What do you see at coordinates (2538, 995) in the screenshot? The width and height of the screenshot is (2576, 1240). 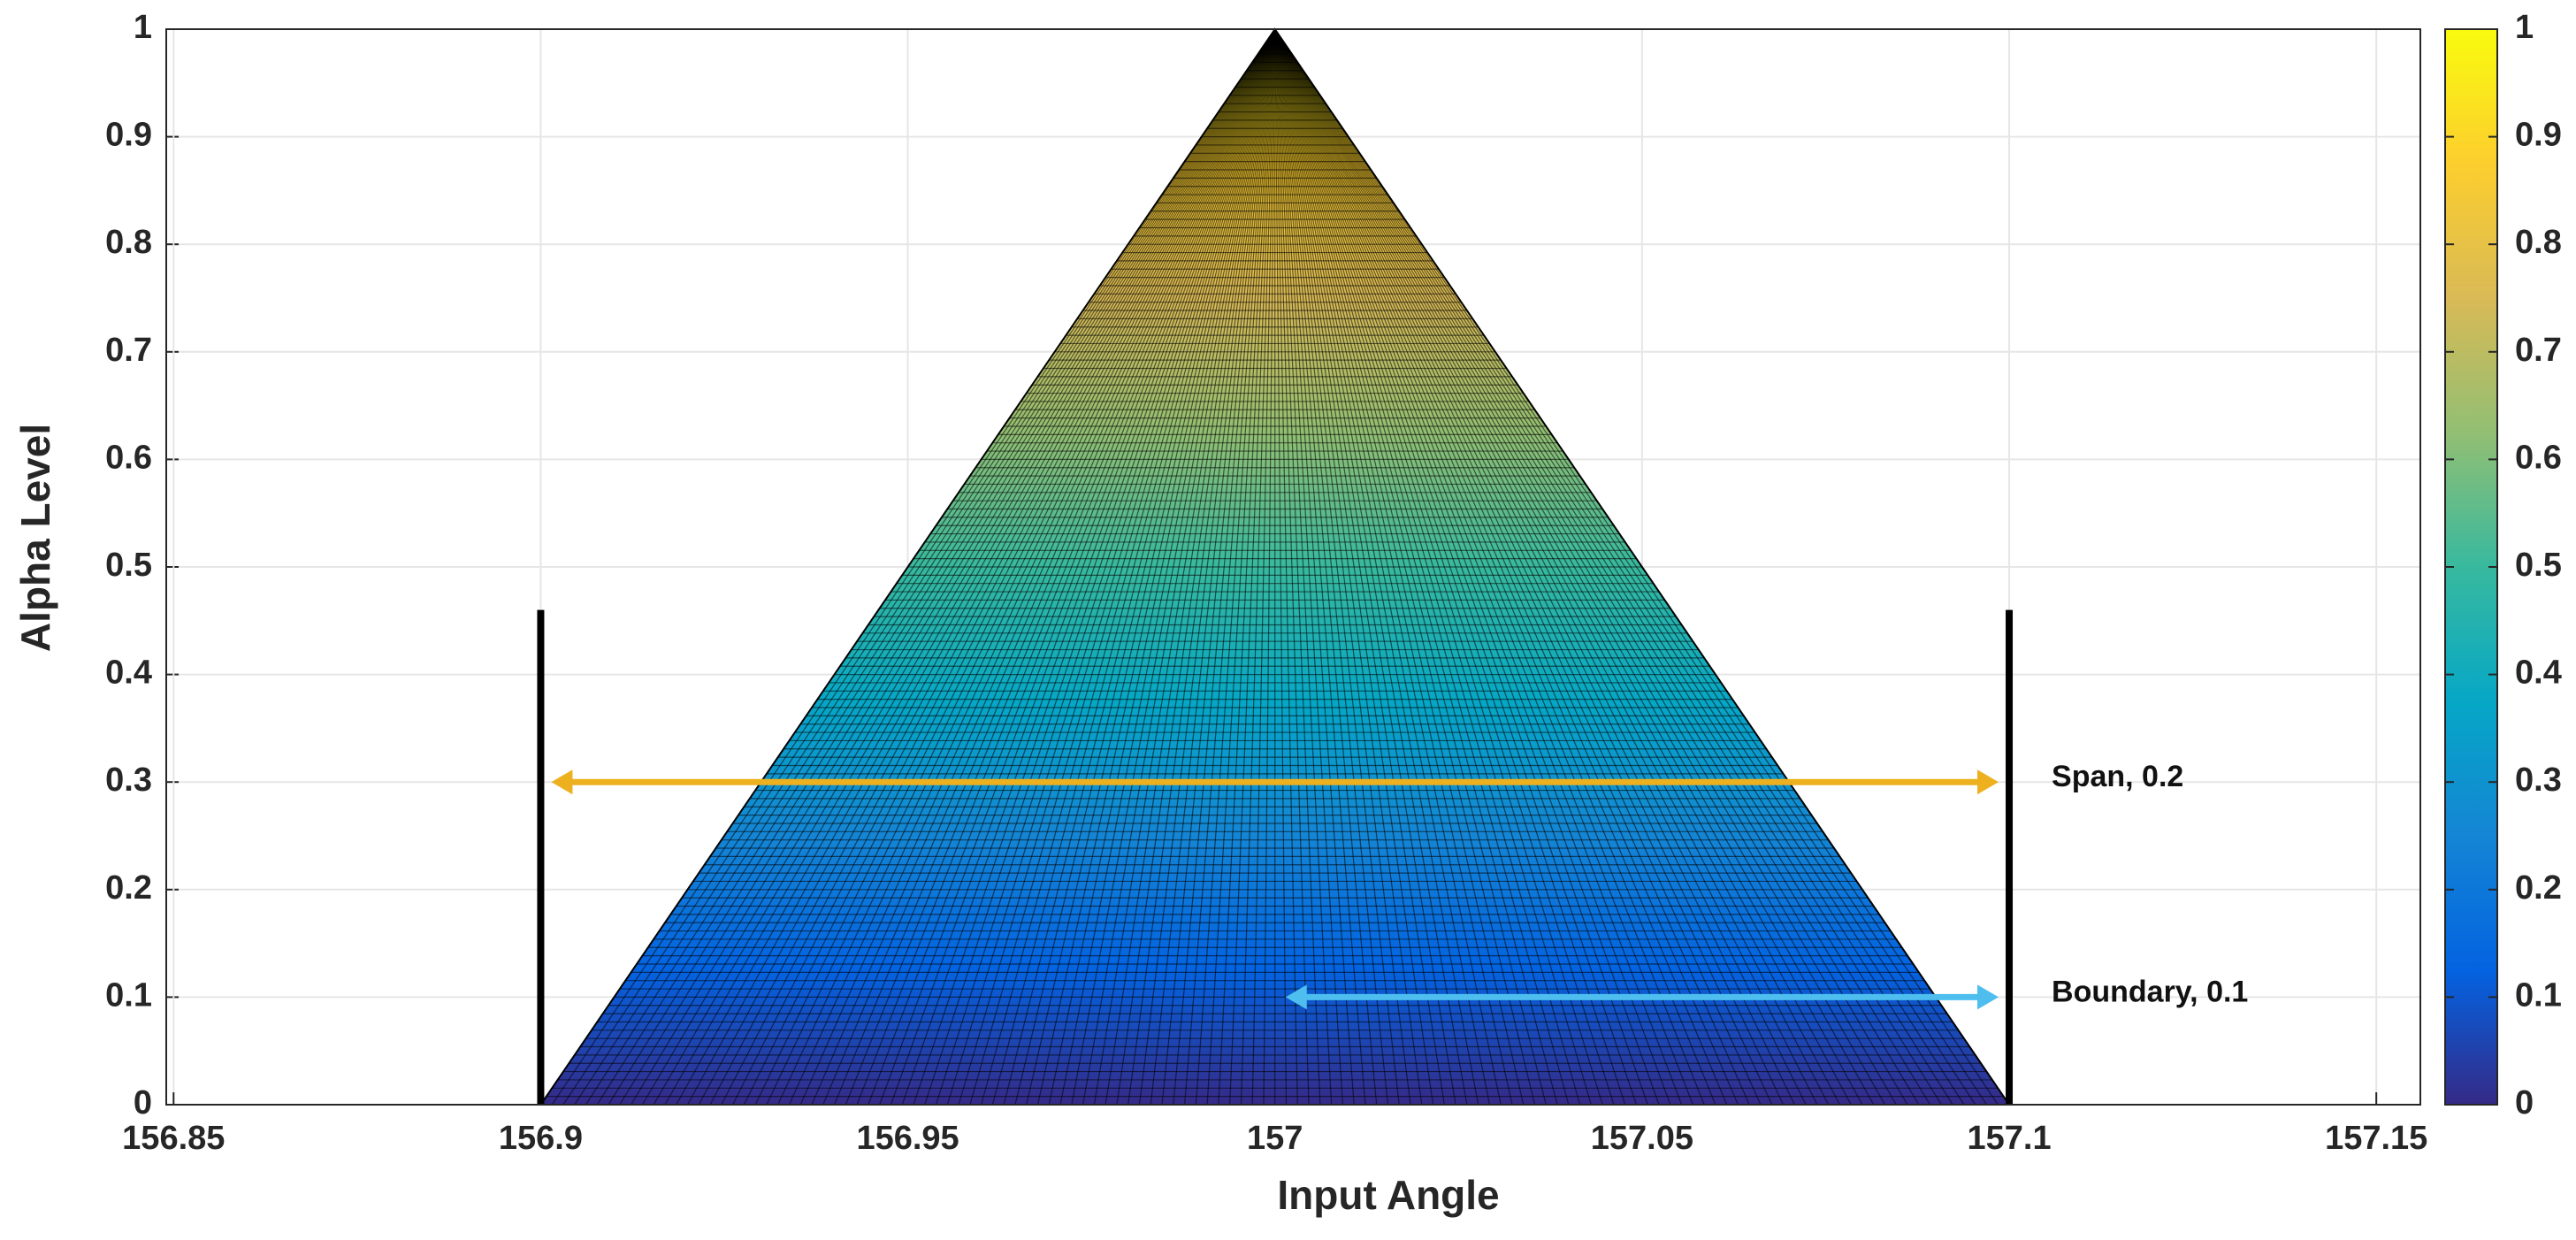 I see `colorbar-tick-label: 0.1` at bounding box center [2538, 995].